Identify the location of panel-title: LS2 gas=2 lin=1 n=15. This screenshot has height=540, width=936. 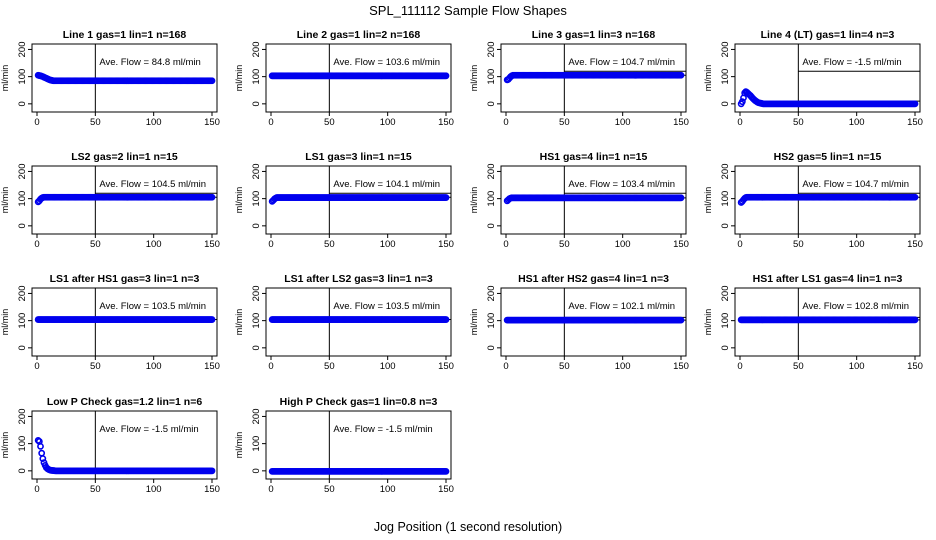
(124, 157).